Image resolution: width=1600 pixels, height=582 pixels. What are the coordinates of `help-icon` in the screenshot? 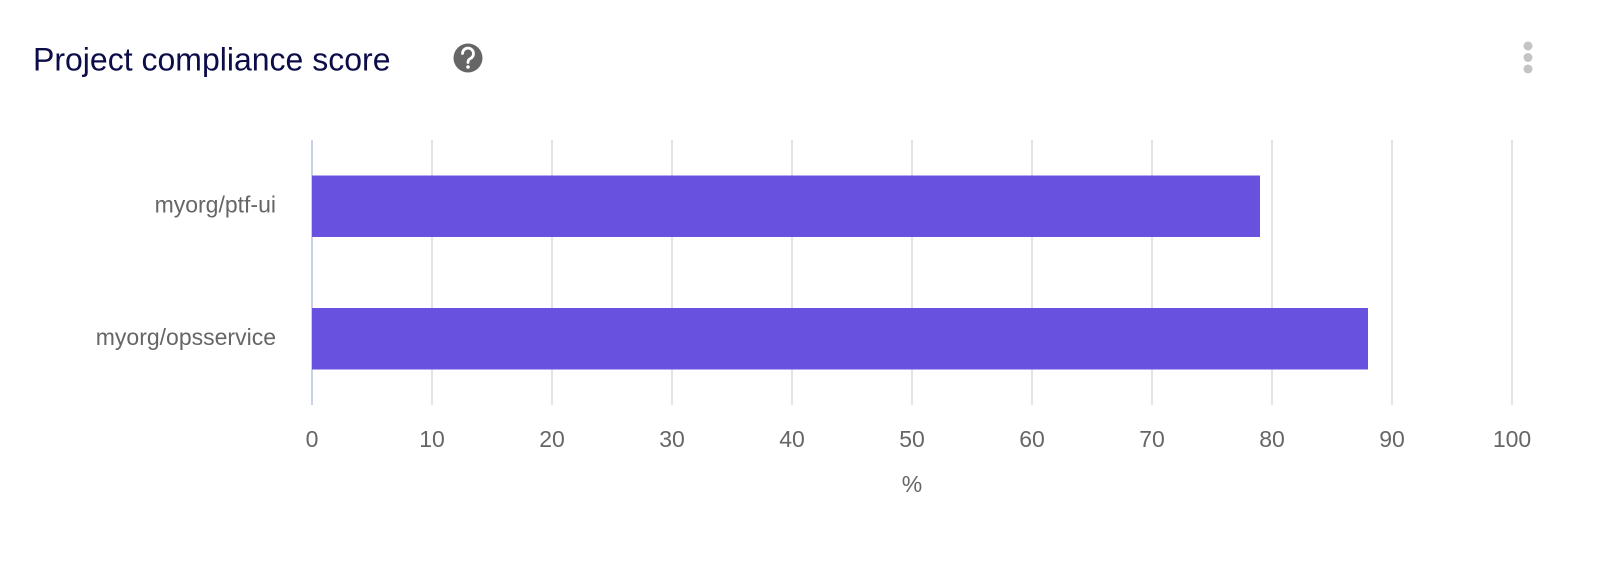 It's located at (468, 58).